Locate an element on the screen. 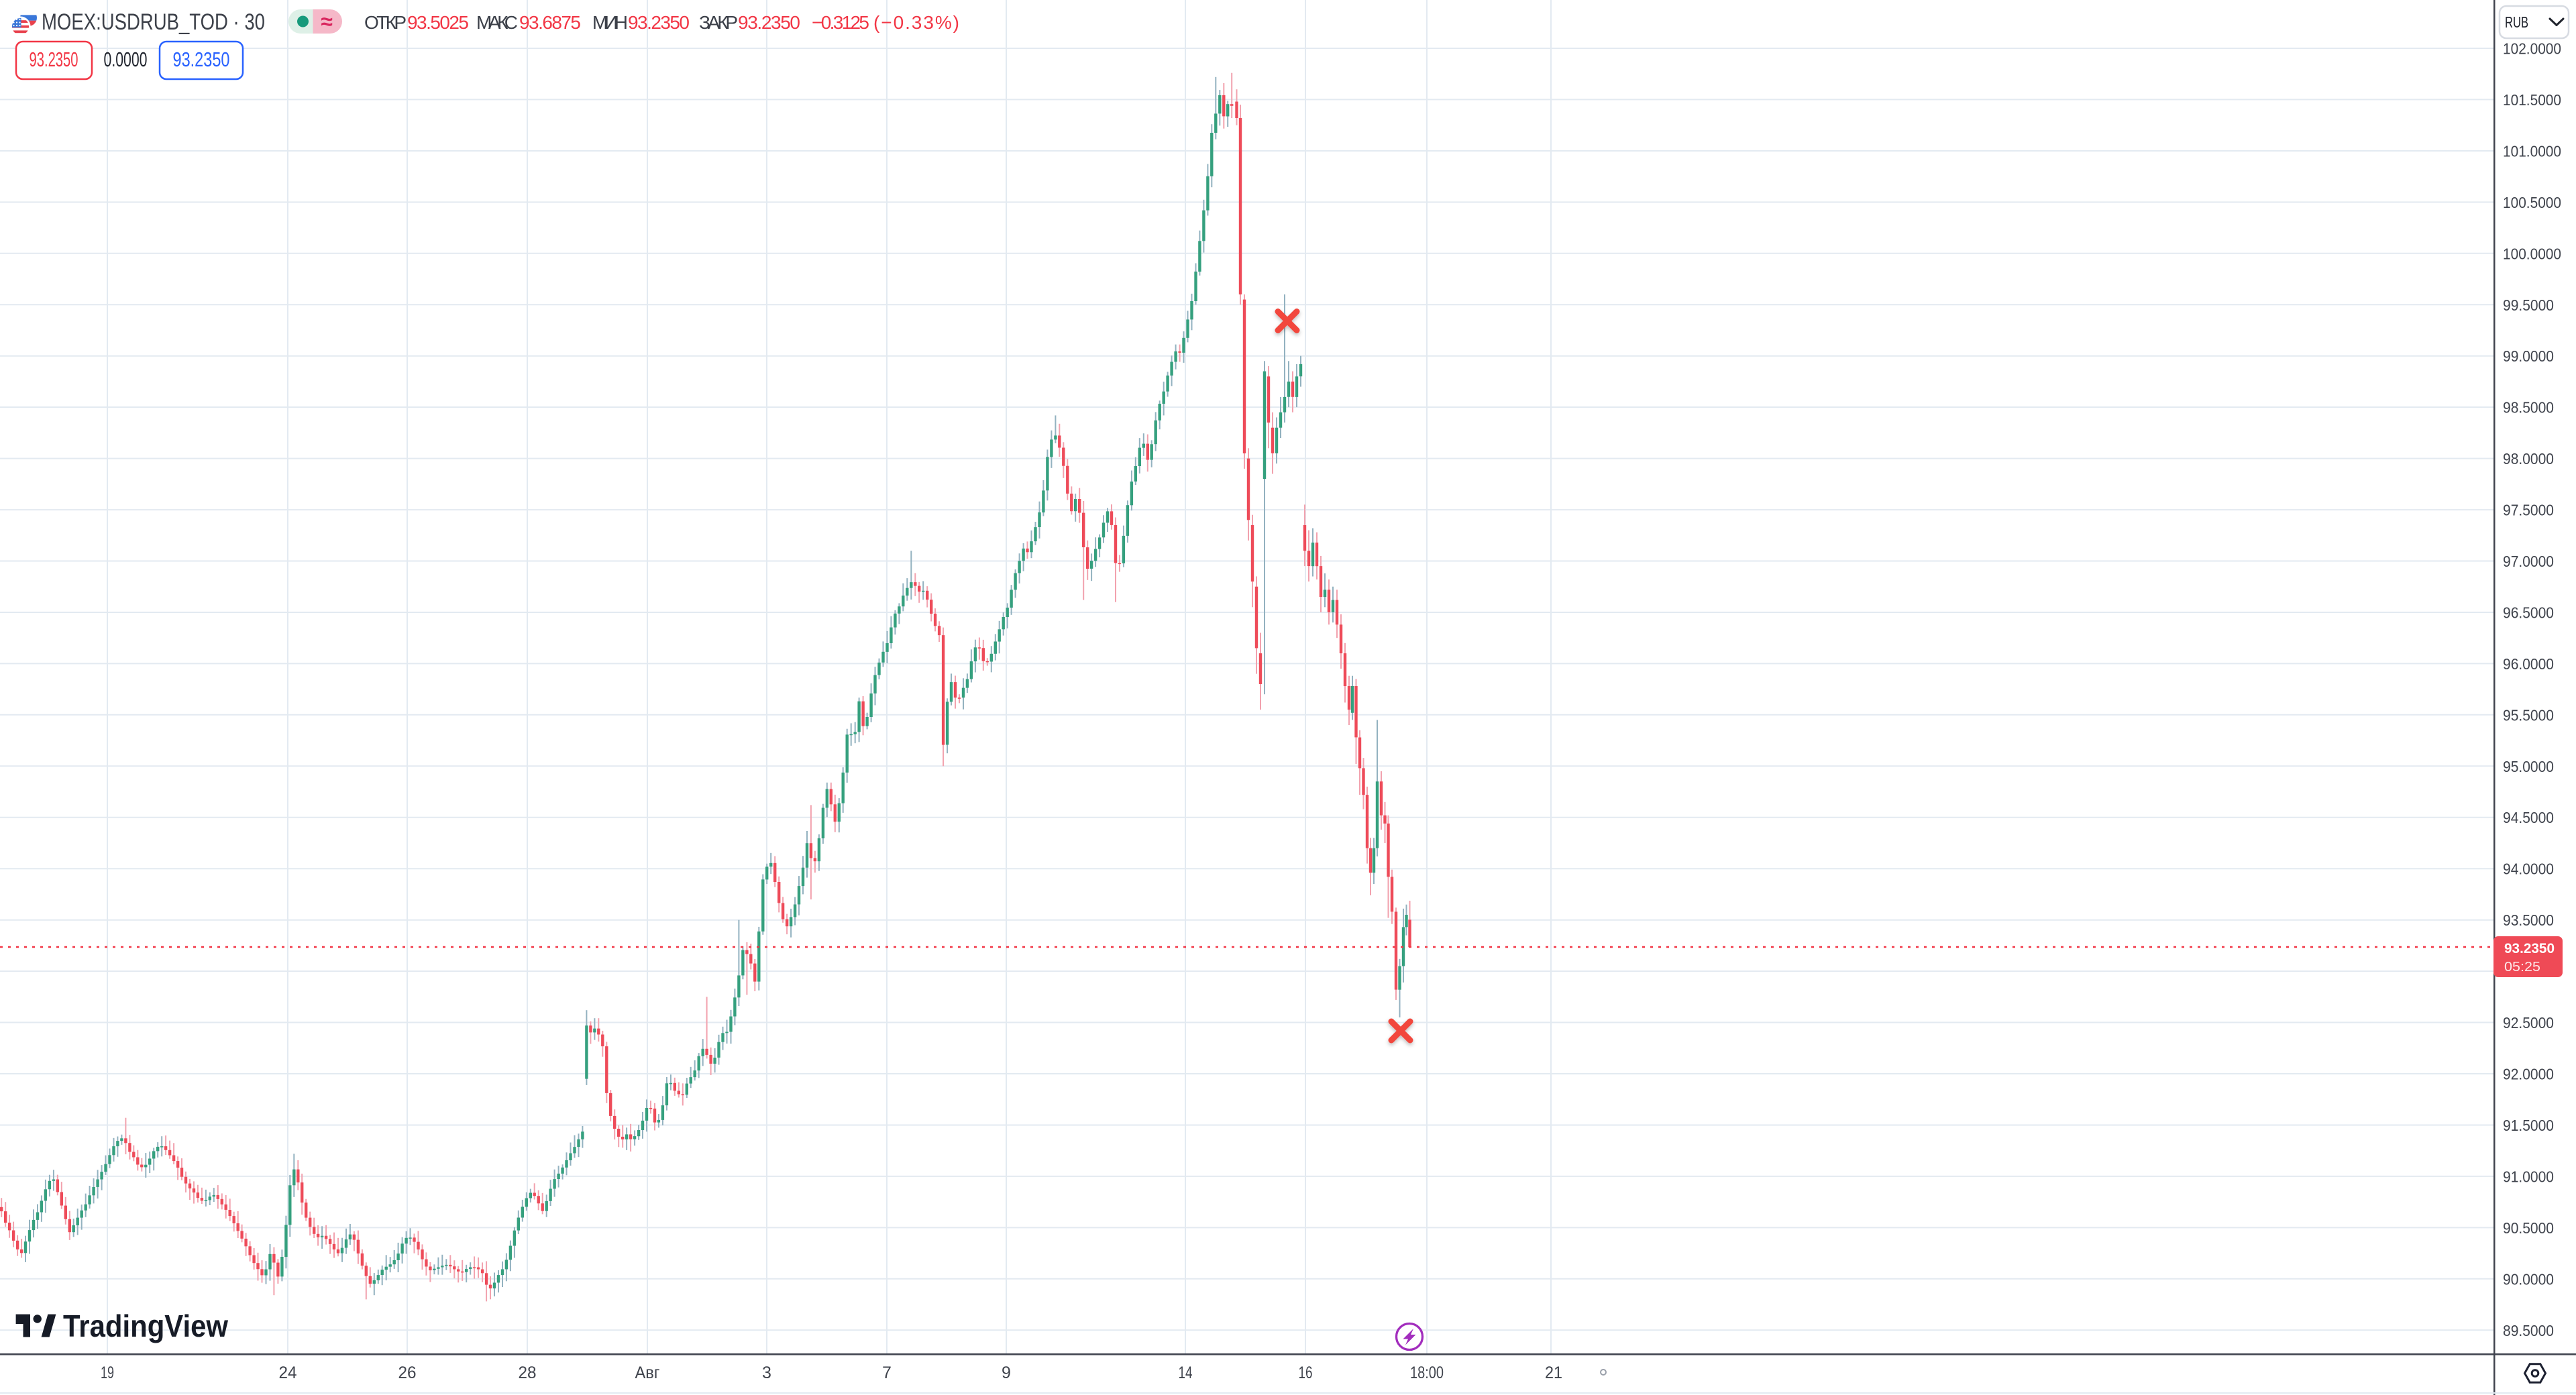 This screenshot has height=1395, width=2576. svg-text: 26 is located at coordinates (407, 1372).